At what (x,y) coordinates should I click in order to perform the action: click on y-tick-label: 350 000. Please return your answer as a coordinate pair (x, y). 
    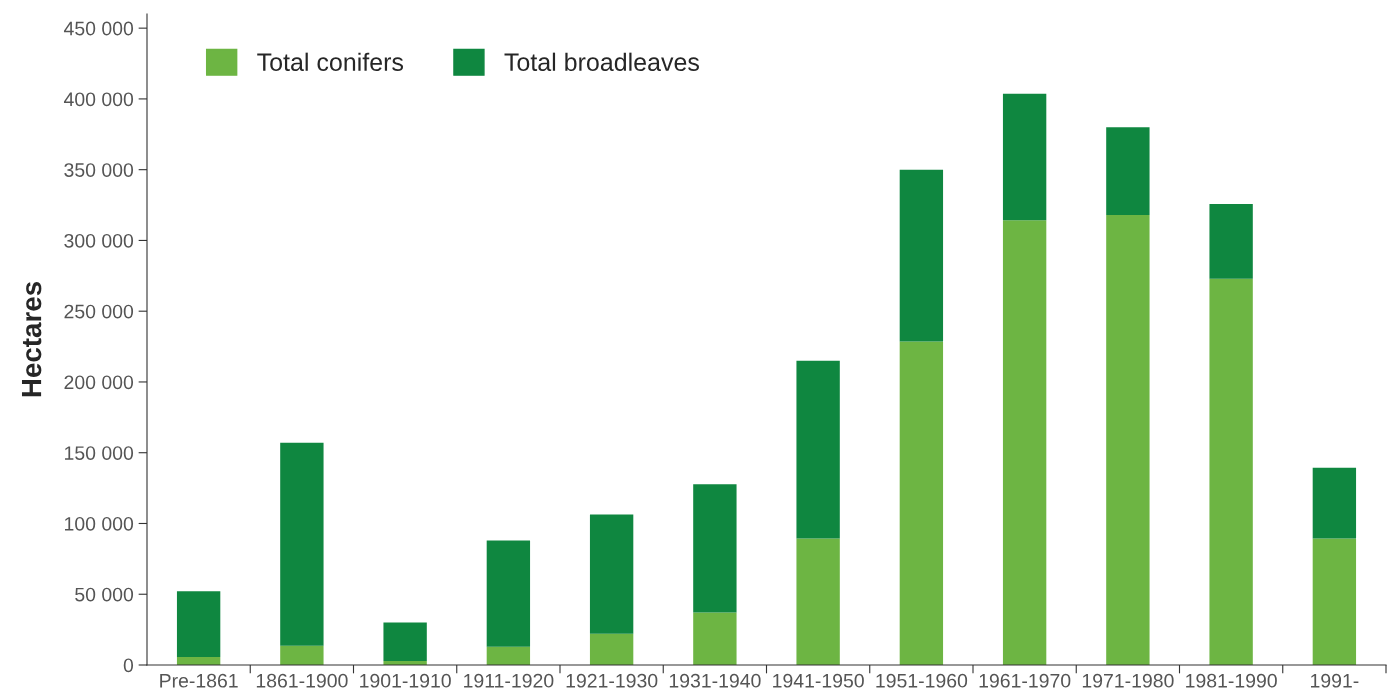
    Looking at the image, I should click on (99, 170).